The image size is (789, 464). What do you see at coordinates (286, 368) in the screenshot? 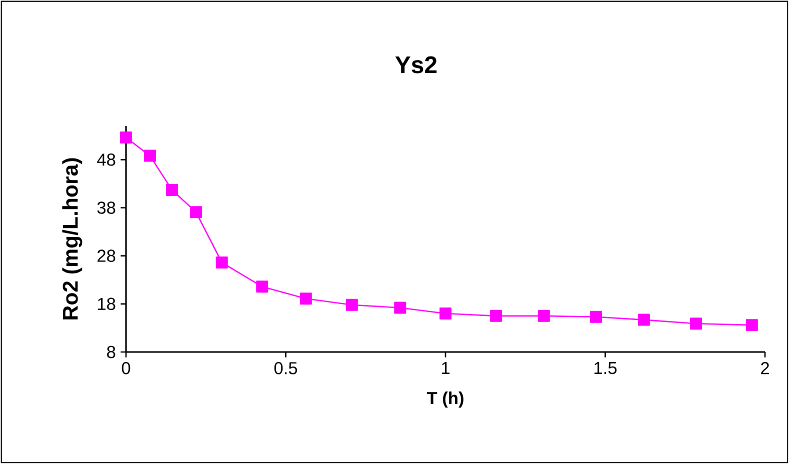
I see `x-tick-label: 0.5` at bounding box center [286, 368].